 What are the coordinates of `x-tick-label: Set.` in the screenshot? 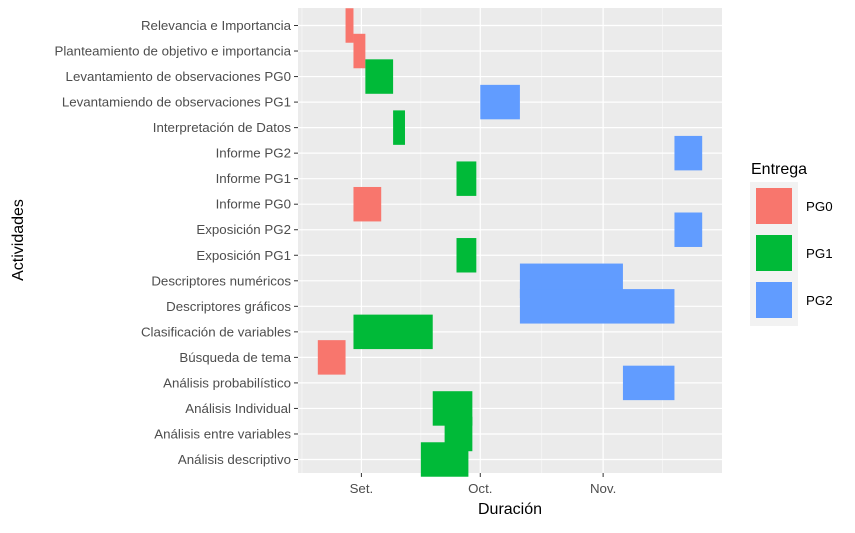 It's located at (362, 488).